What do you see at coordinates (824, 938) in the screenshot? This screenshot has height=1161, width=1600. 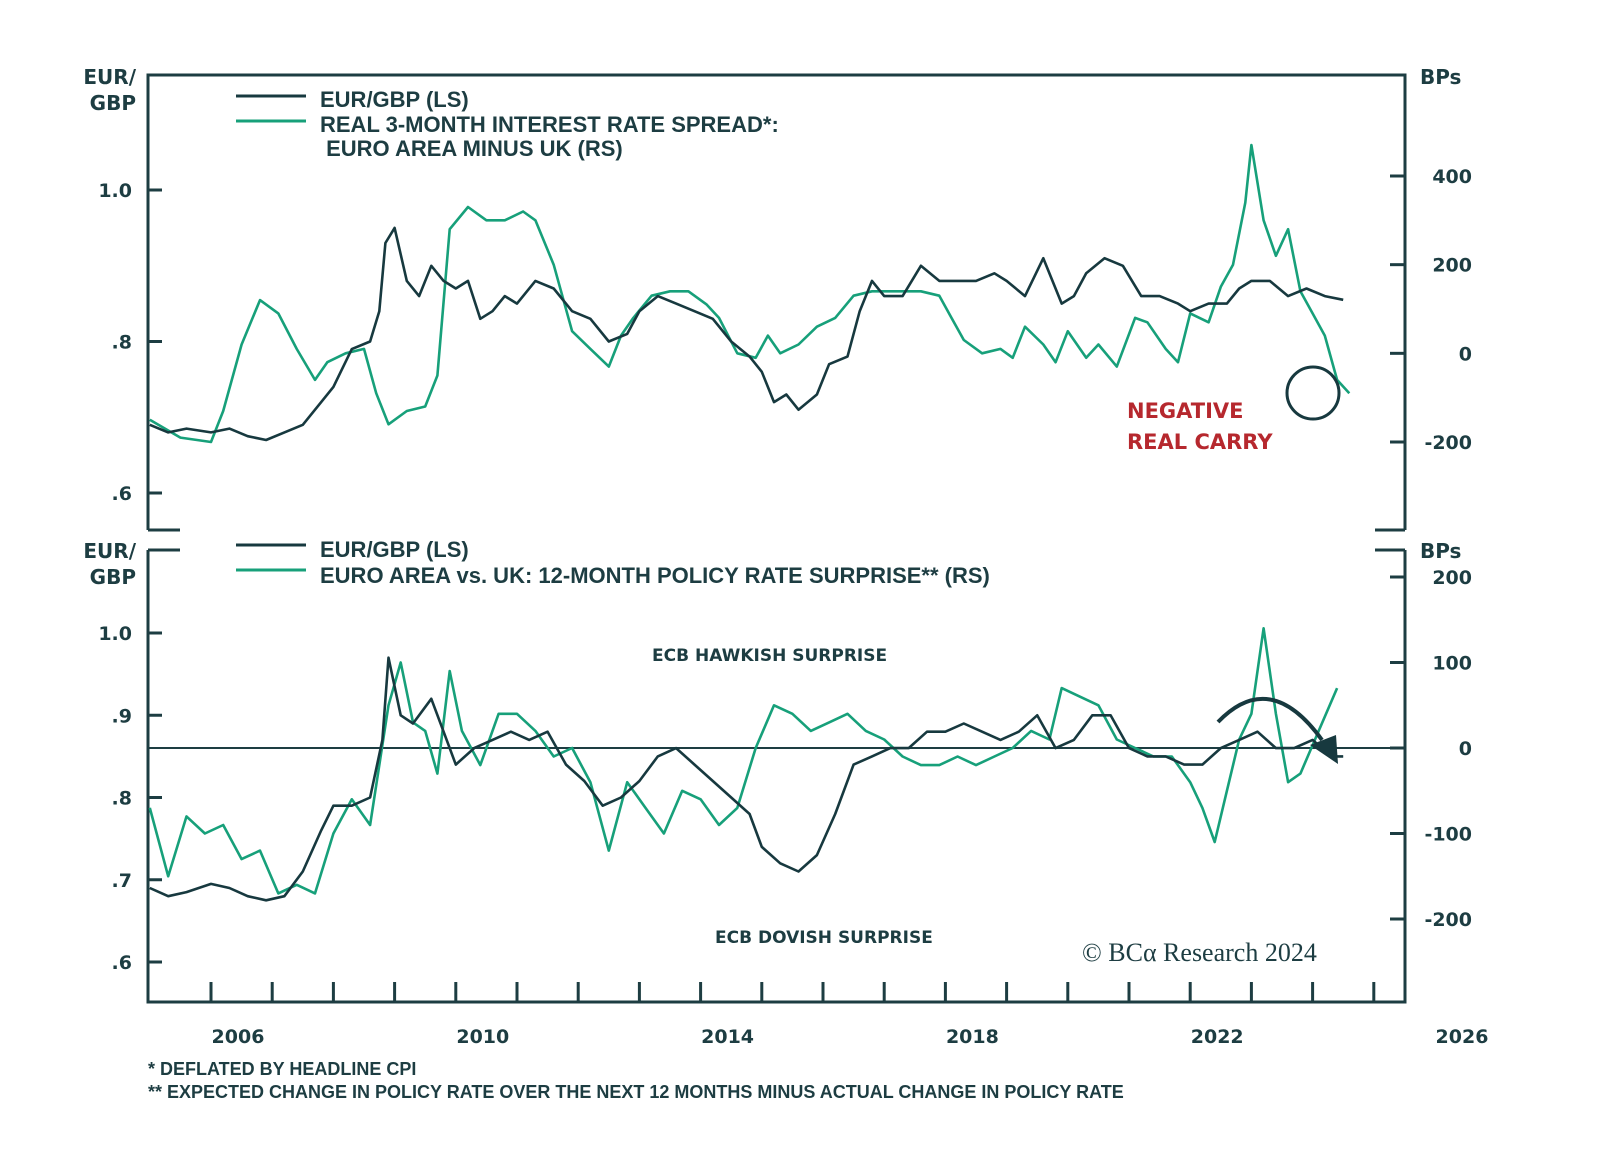 I see `ecb-dovish-surprise-label: ECB DOVISH SURPRISE` at bounding box center [824, 938].